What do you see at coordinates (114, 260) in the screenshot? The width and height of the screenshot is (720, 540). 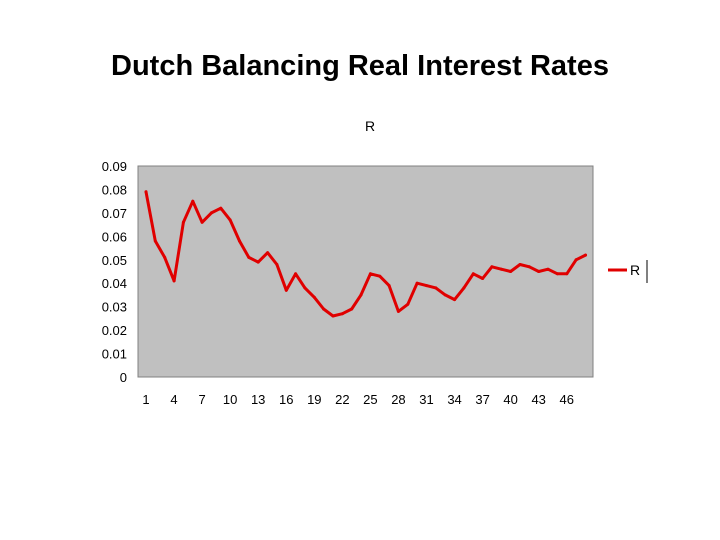 I see `y-tick-label: 0.05` at bounding box center [114, 260].